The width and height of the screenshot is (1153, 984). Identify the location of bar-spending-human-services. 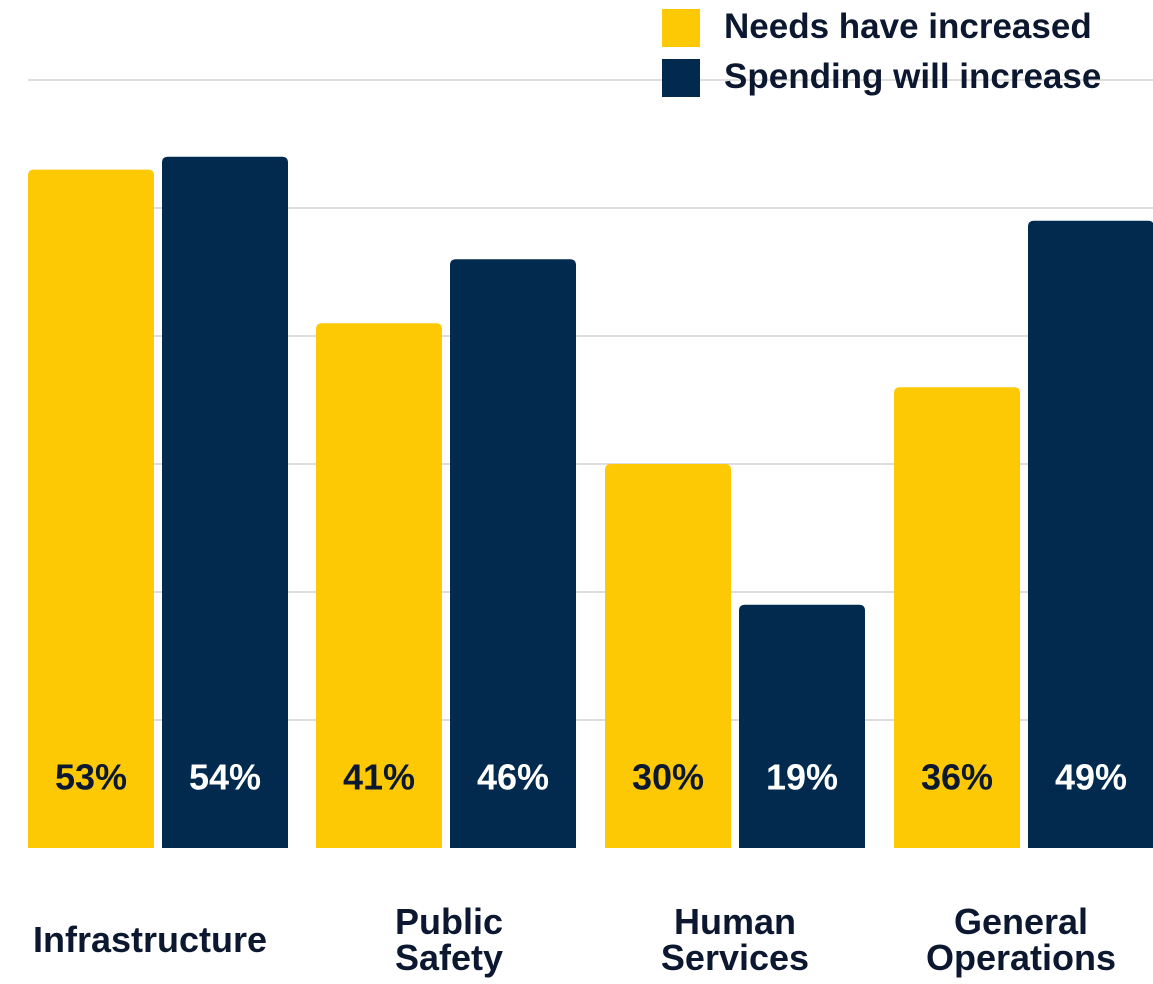
(802, 726).